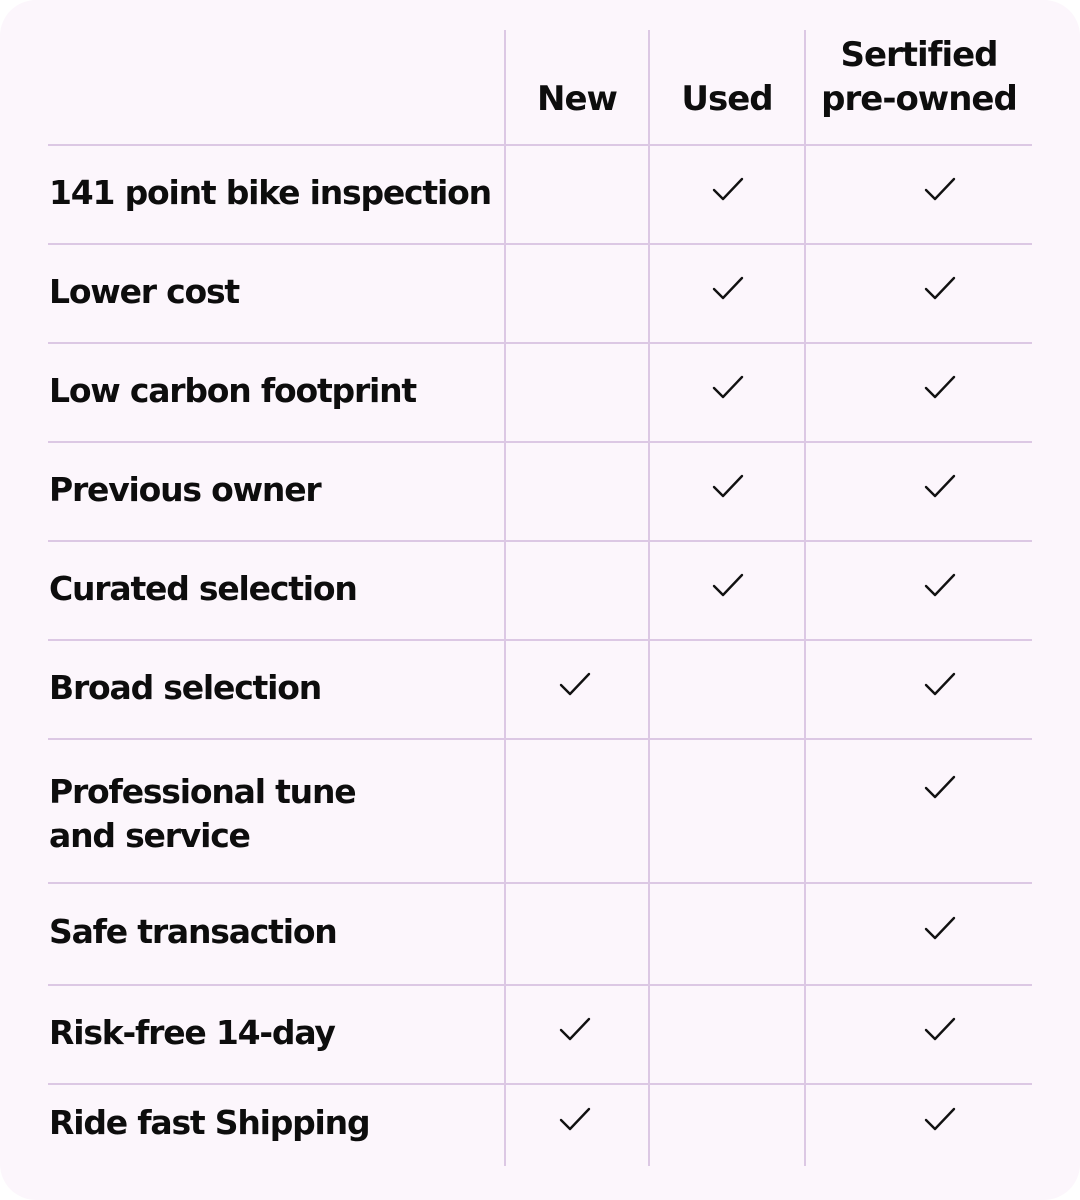  Describe the element at coordinates (540, 392) in the screenshot. I see `table-row: Low carbon footprint` at that location.